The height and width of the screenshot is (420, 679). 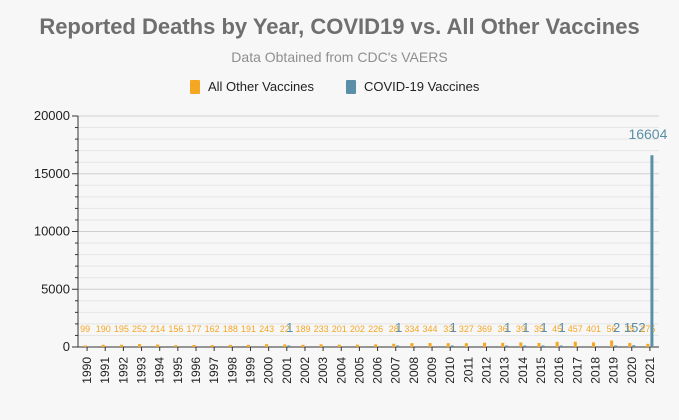 I want to click on data-label-other: 36, so click(x=503, y=329).